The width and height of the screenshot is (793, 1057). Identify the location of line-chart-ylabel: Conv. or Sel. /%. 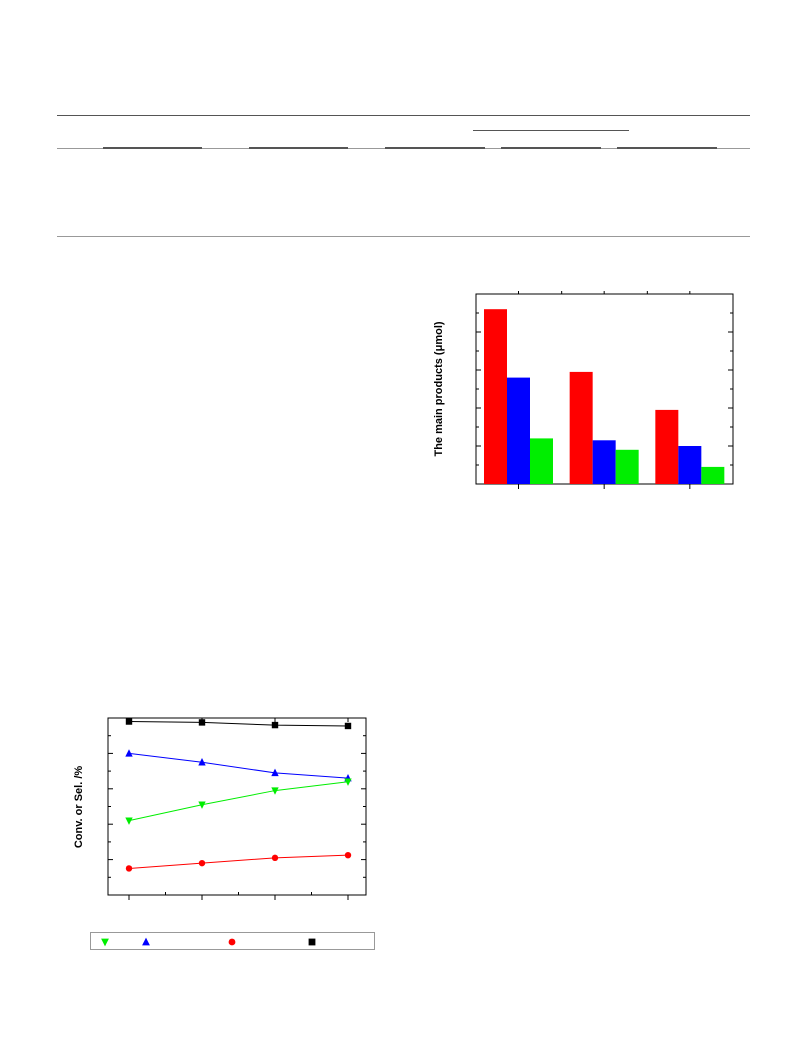
(79, 807).